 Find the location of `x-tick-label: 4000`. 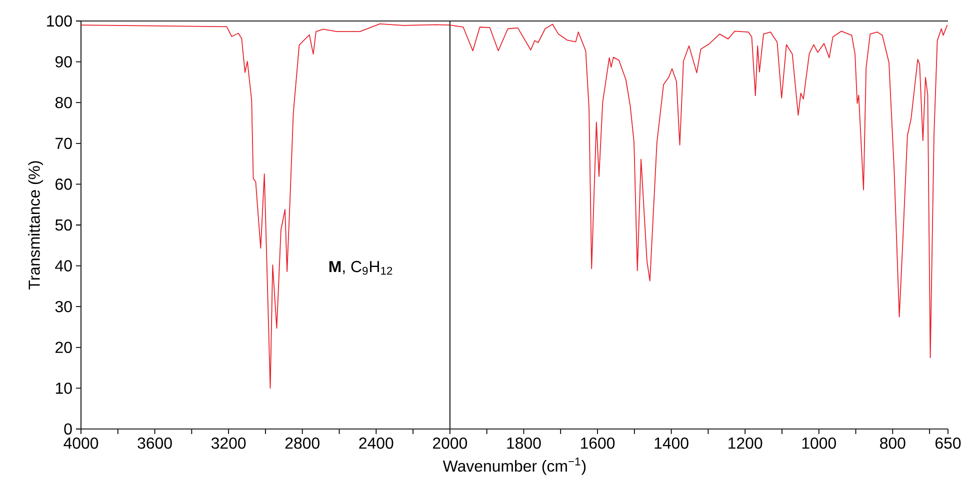

x-tick-label: 4000 is located at coordinates (81, 443).